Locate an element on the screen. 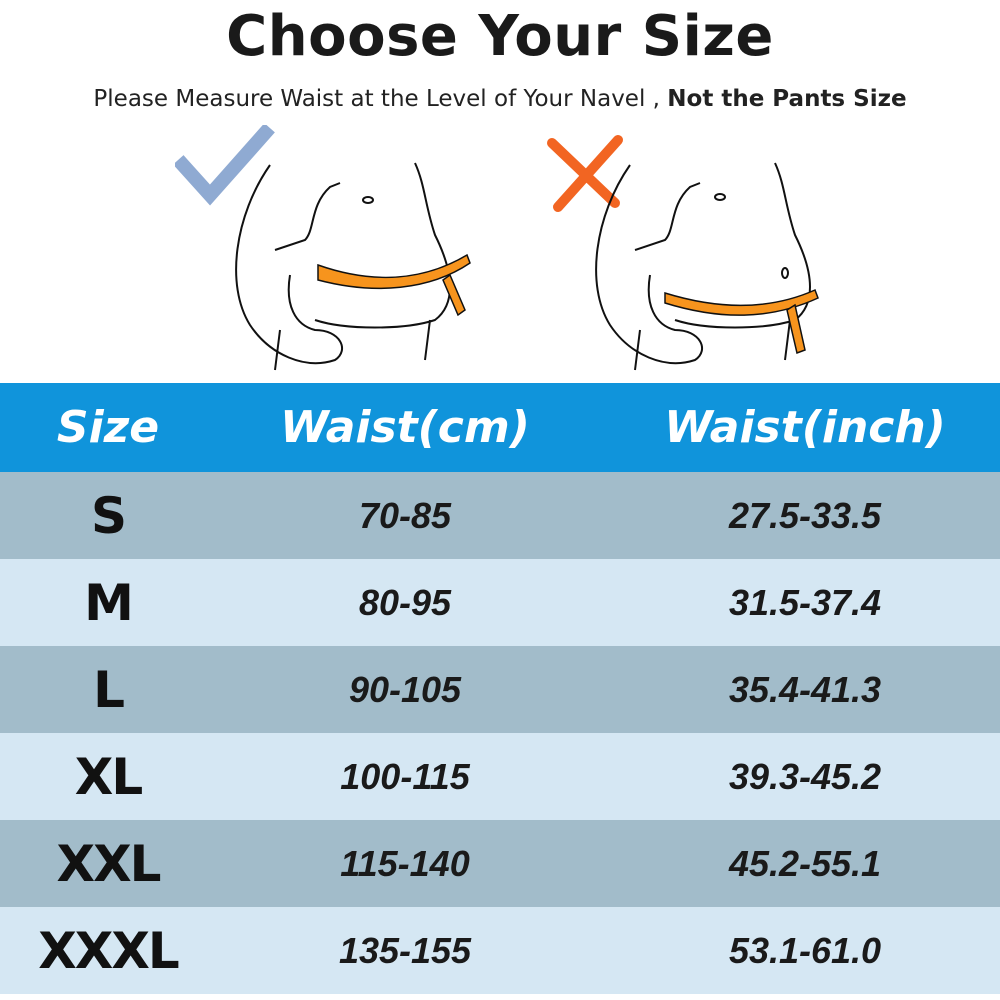 Image resolution: width=1000 pixels, height=1000 pixels. table-row: L 90-105 35.4-41.3 is located at coordinates (500, 689).